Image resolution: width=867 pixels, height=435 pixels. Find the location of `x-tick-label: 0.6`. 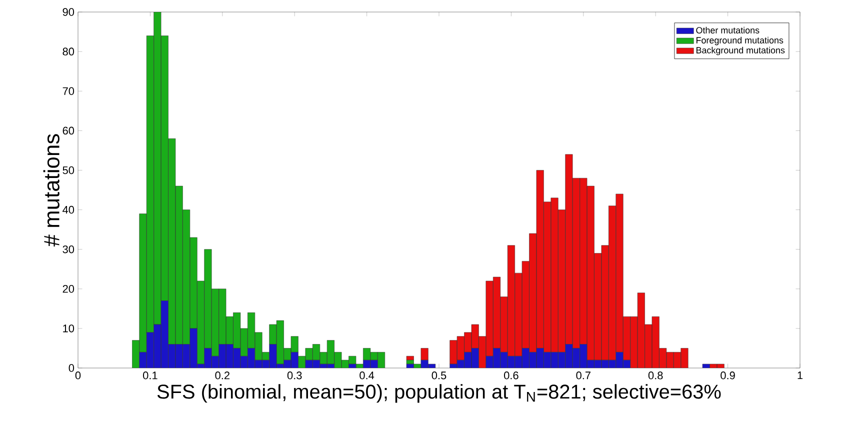

x-tick-label: 0.6 is located at coordinates (511, 376).